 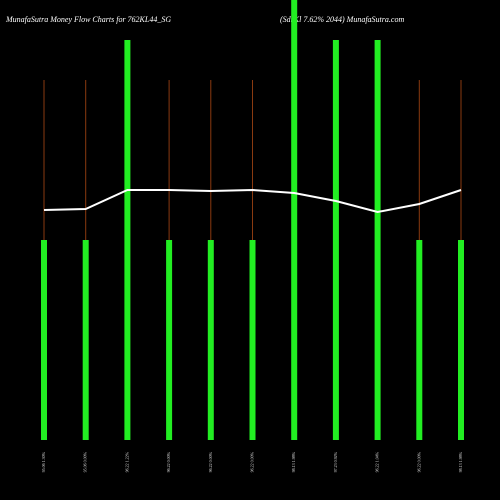 What do you see at coordinates (85, 461) in the screenshot?
I see `x-tick-label: 95.06 0.00%` at bounding box center [85, 461].